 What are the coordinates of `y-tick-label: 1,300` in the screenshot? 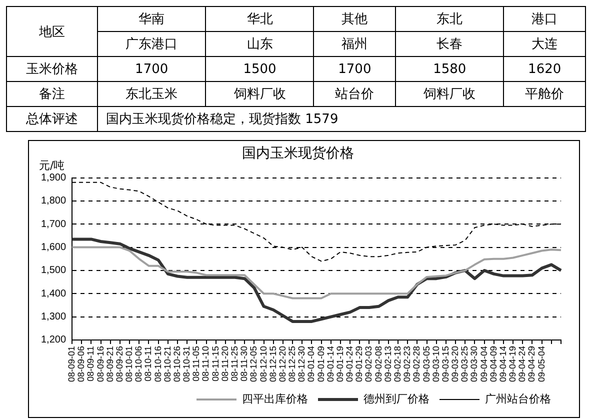 It's located at (53, 317).